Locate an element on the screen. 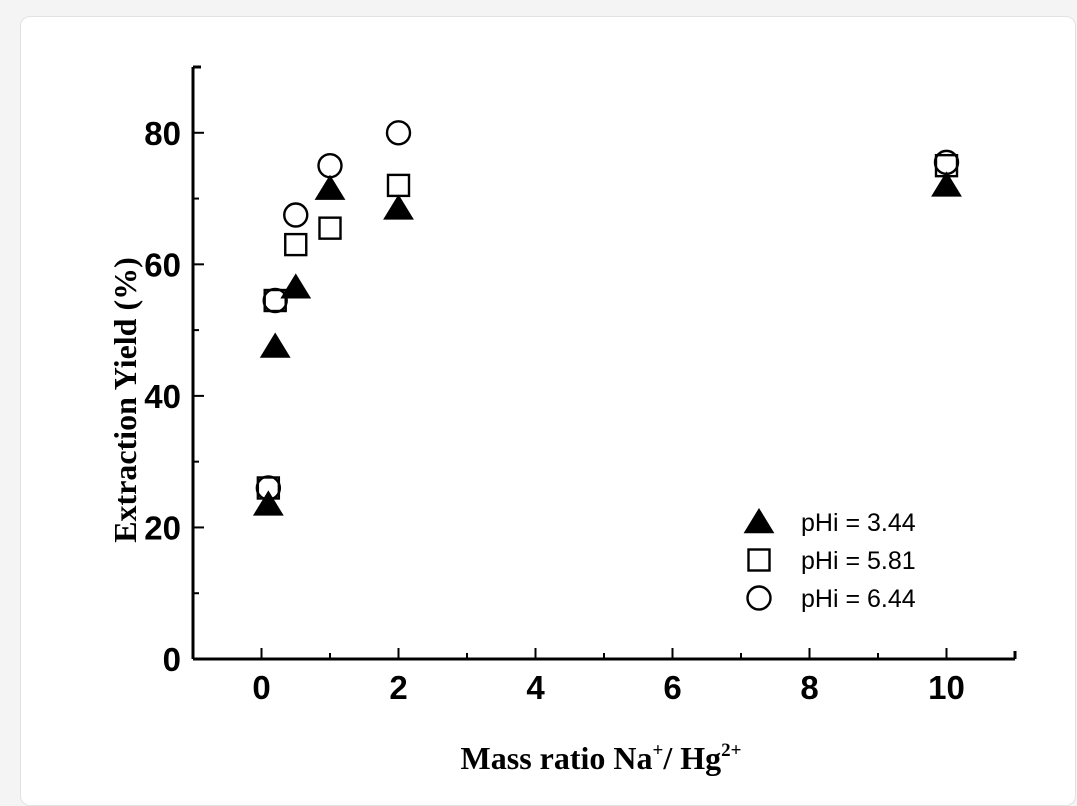 Image resolution: width=1077 pixels, height=806 pixels. y-tick-label: 0 is located at coordinates (172, 659).